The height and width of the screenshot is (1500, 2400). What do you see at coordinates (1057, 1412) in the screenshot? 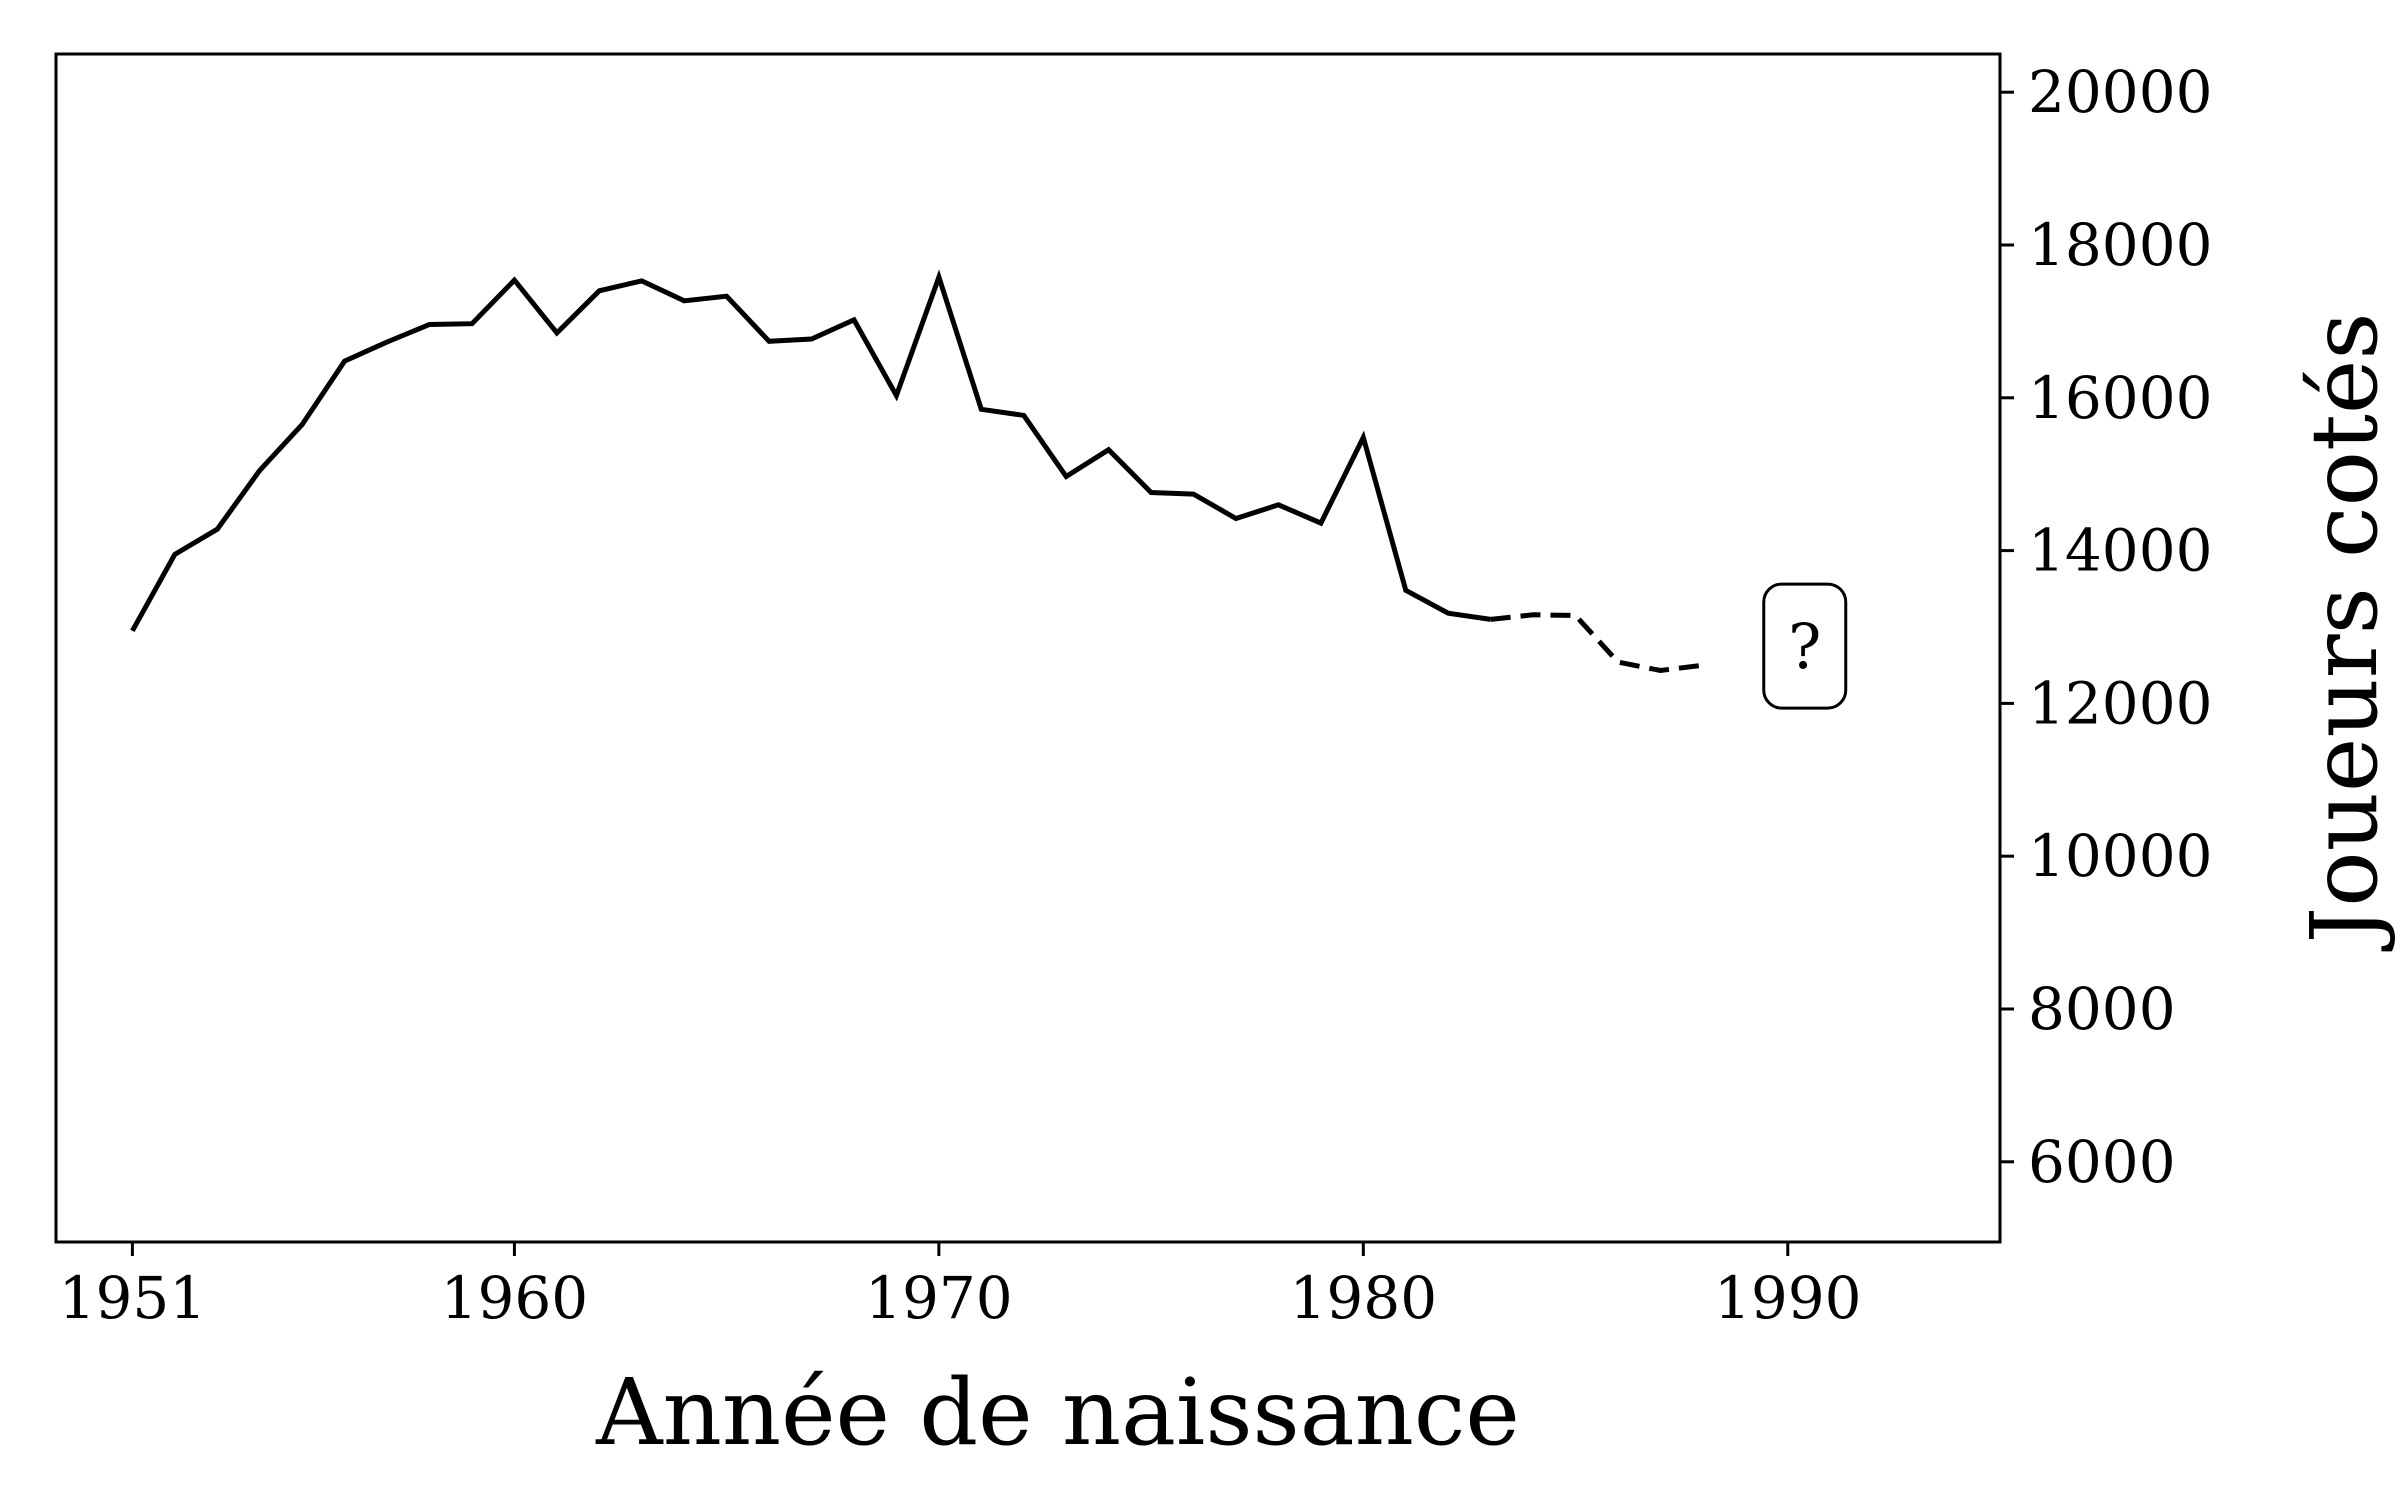
I see `x-axis-title: Année de naissance` at bounding box center [1057, 1412].